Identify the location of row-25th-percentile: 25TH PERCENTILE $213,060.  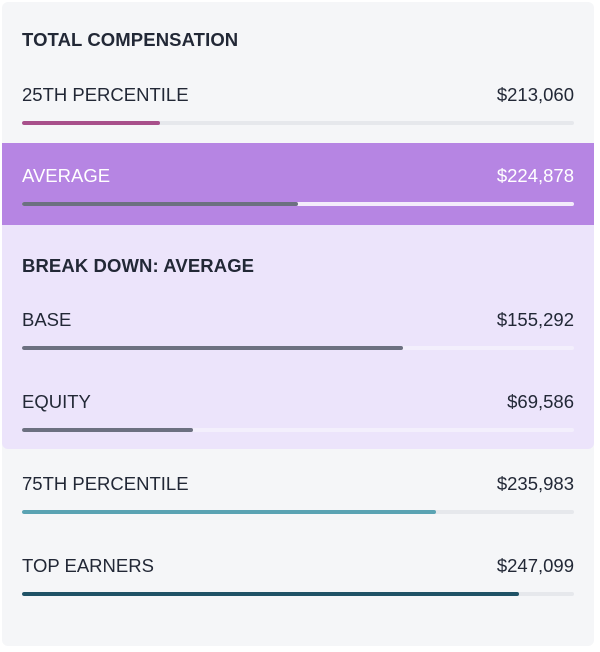
(298, 112).